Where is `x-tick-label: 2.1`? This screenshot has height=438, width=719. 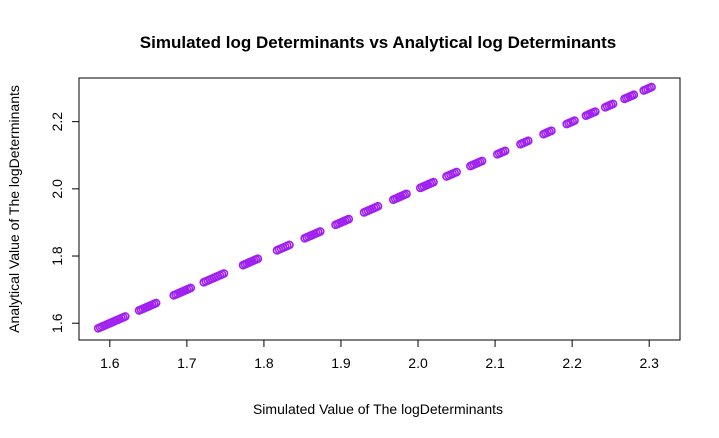
x-tick-label: 2.1 is located at coordinates (495, 363).